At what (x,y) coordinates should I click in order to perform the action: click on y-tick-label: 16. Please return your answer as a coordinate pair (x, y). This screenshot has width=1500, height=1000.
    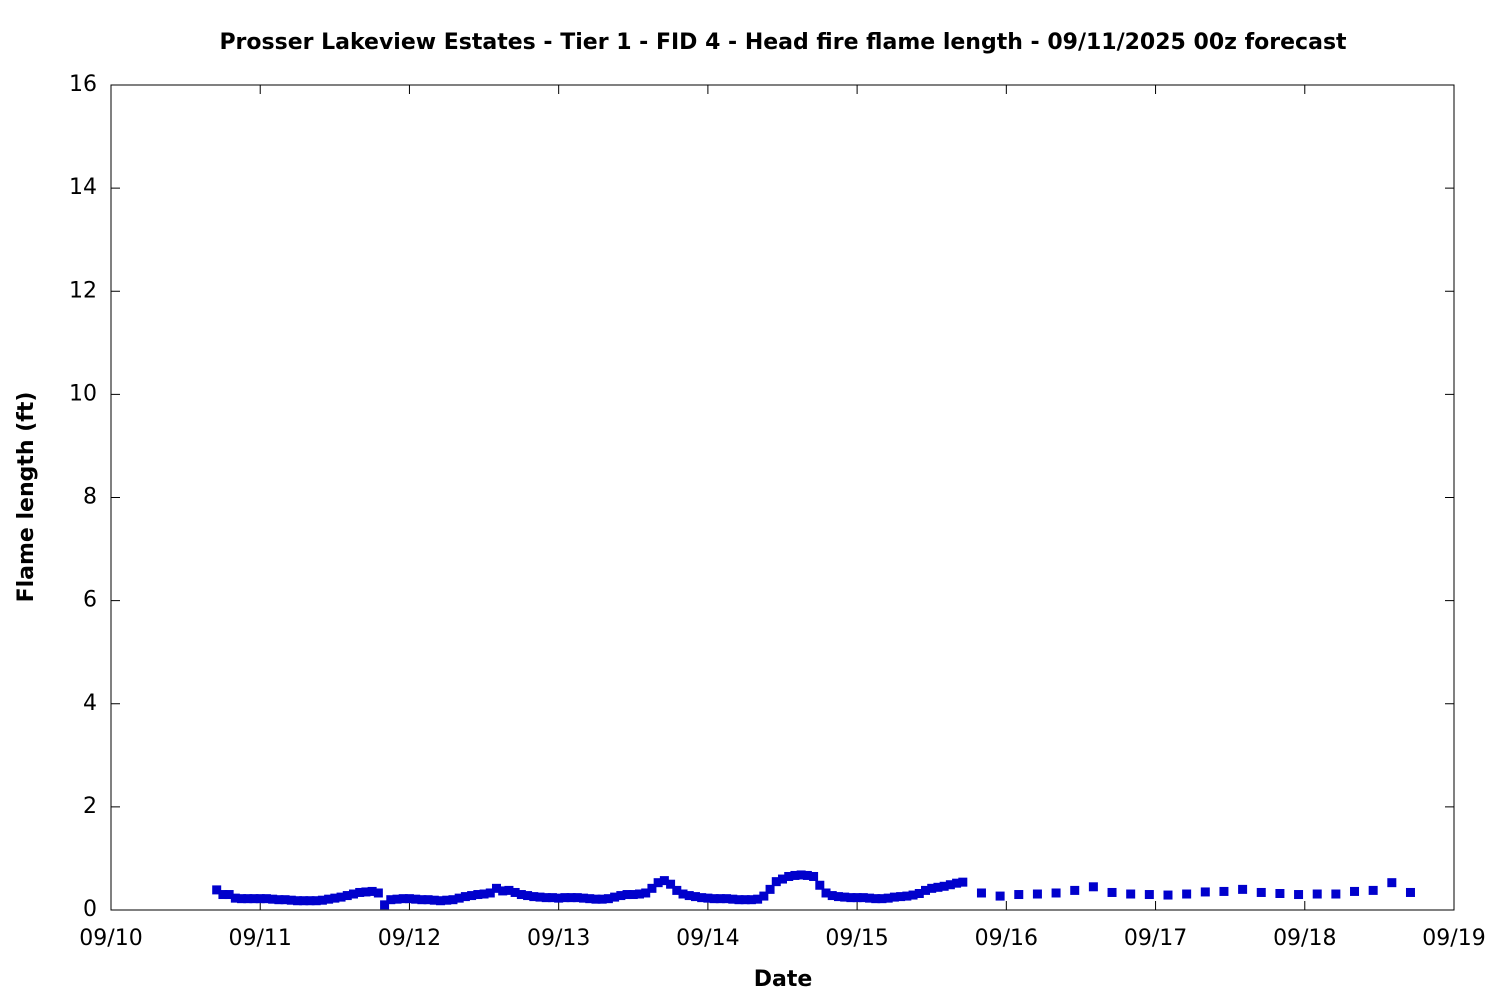
    Looking at the image, I should click on (83, 84).